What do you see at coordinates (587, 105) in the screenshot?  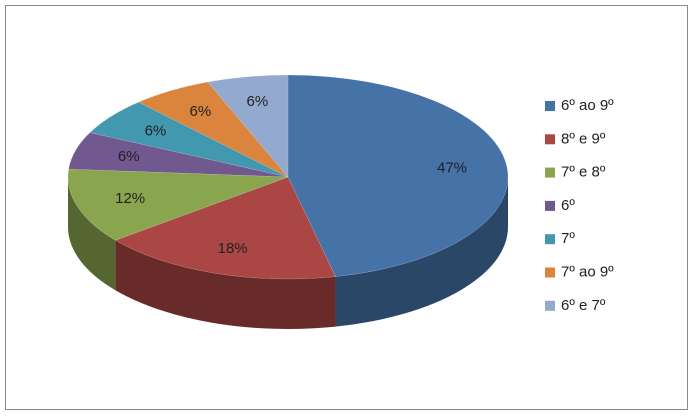 I see `legend-label: 6º ao 9º` at bounding box center [587, 105].